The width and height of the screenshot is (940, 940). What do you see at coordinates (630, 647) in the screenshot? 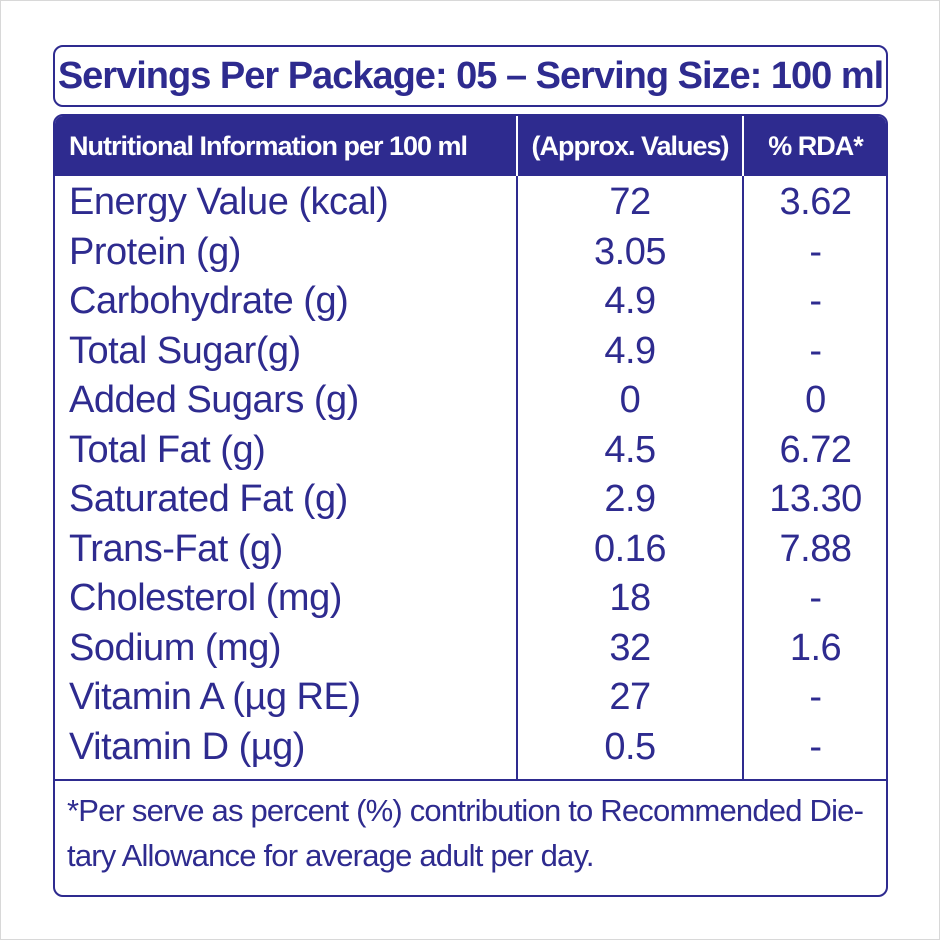
I see `nutrient-value: 32` at bounding box center [630, 647].